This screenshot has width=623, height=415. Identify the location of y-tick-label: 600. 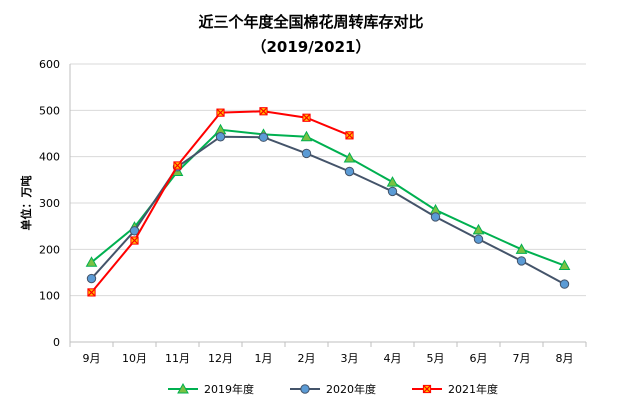
(49, 64).